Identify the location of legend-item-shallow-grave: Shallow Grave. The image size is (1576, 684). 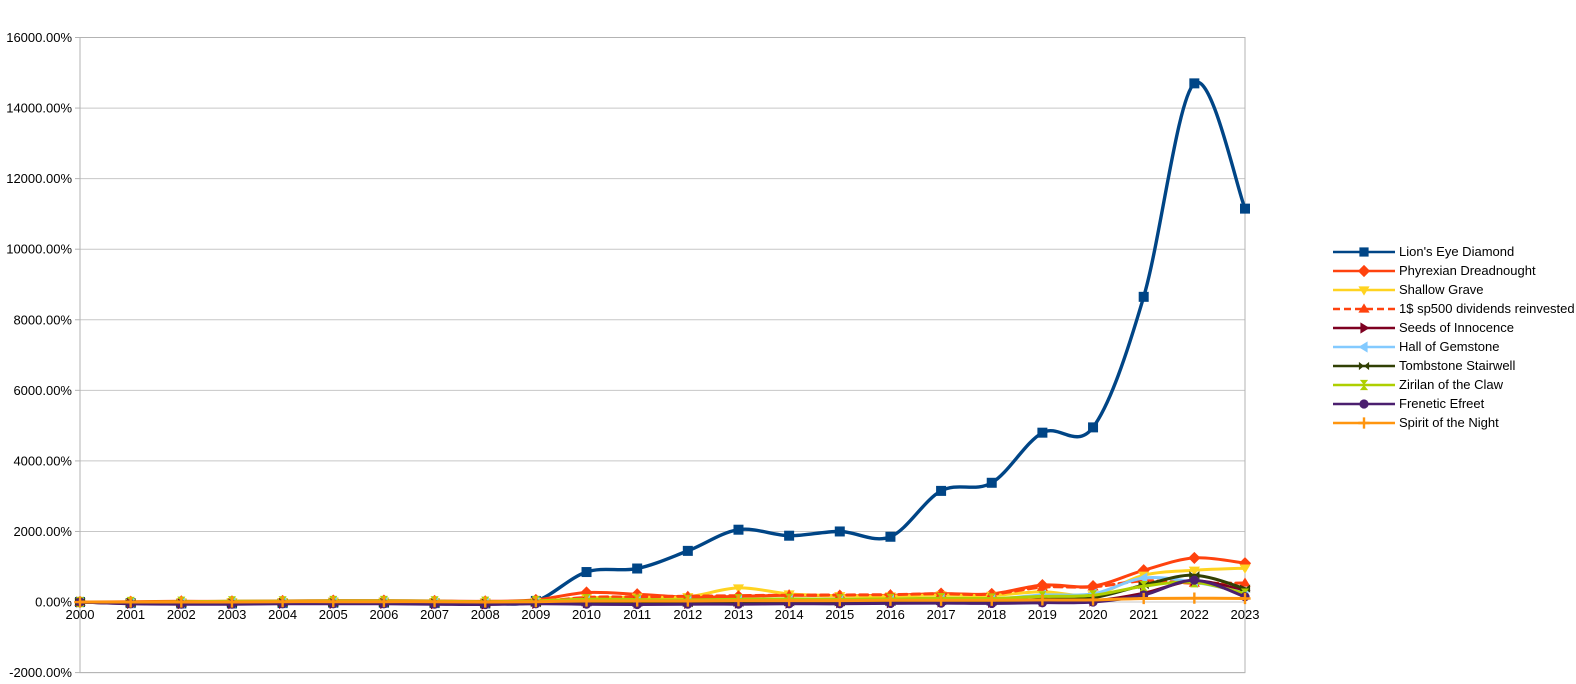
(1453, 289).